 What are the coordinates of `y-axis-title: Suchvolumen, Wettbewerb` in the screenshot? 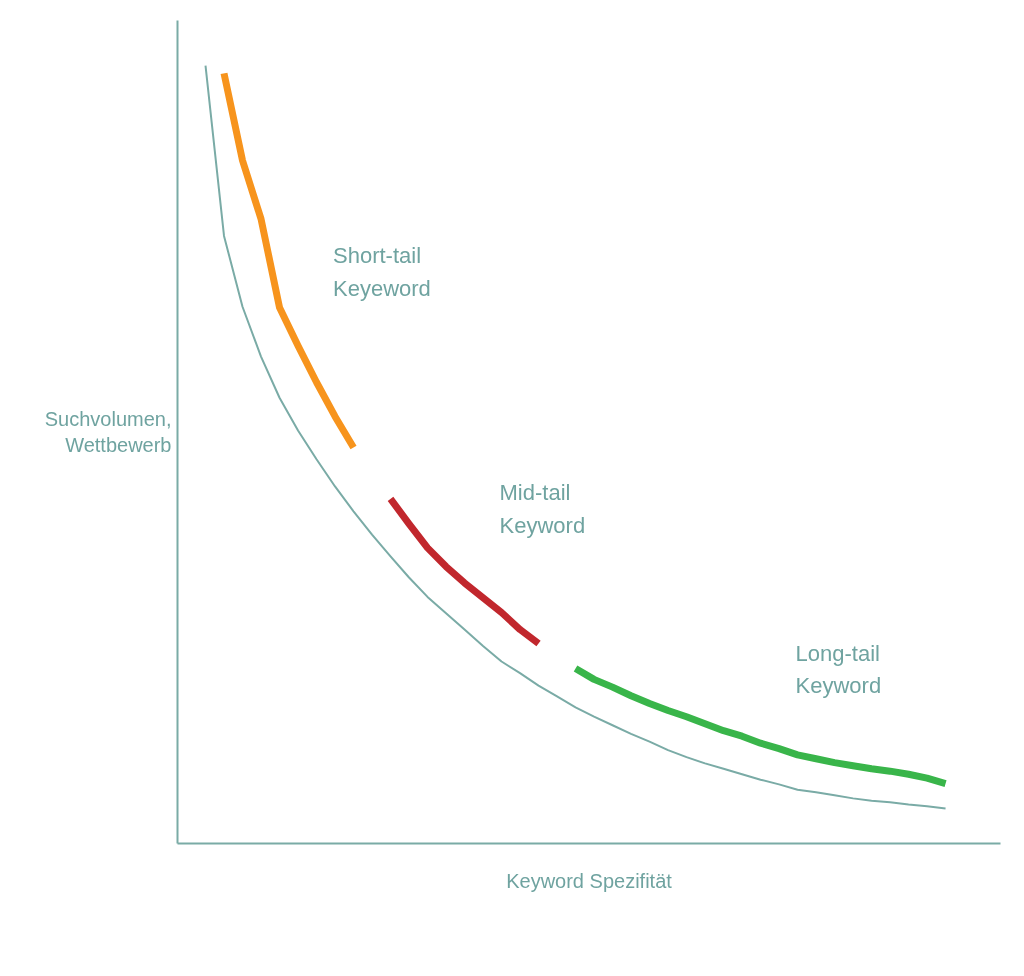 It's located at (108, 432).